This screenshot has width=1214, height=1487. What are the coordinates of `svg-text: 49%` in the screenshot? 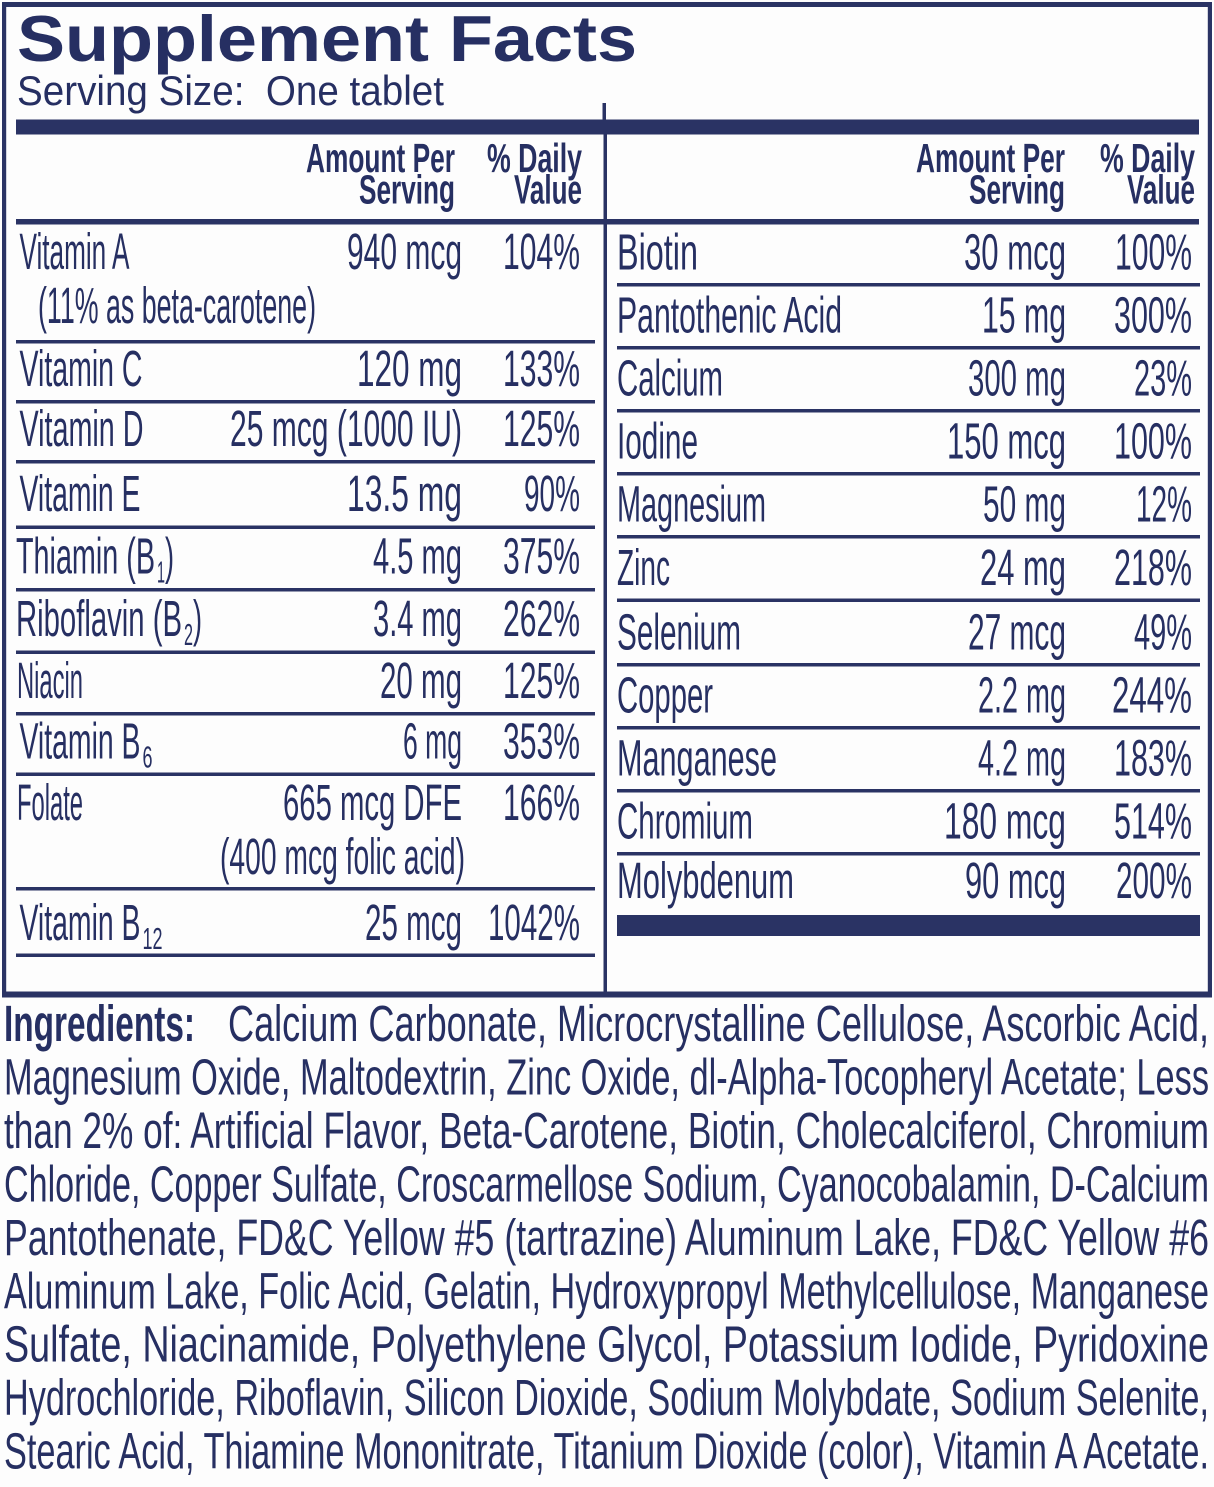 It's located at (1163, 632).